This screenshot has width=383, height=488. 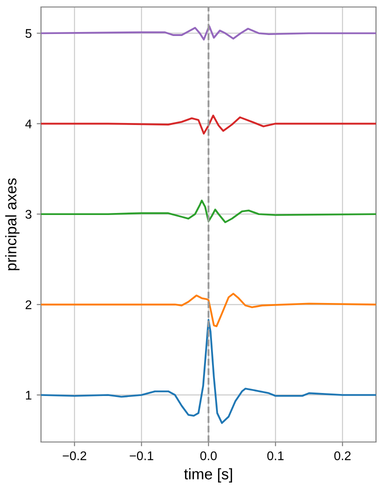 What do you see at coordinates (275, 455) in the screenshot?
I see `x-tick-label: 0.1` at bounding box center [275, 455].